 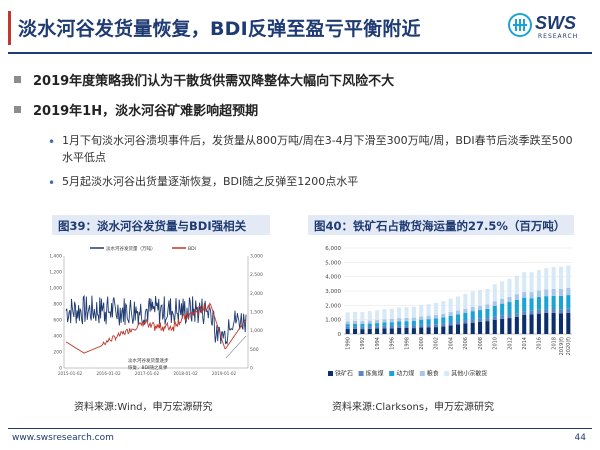 What do you see at coordinates (333, 278) in the screenshot?
I see `y-tick-label: 4,000` at bounding box center [333, 278].